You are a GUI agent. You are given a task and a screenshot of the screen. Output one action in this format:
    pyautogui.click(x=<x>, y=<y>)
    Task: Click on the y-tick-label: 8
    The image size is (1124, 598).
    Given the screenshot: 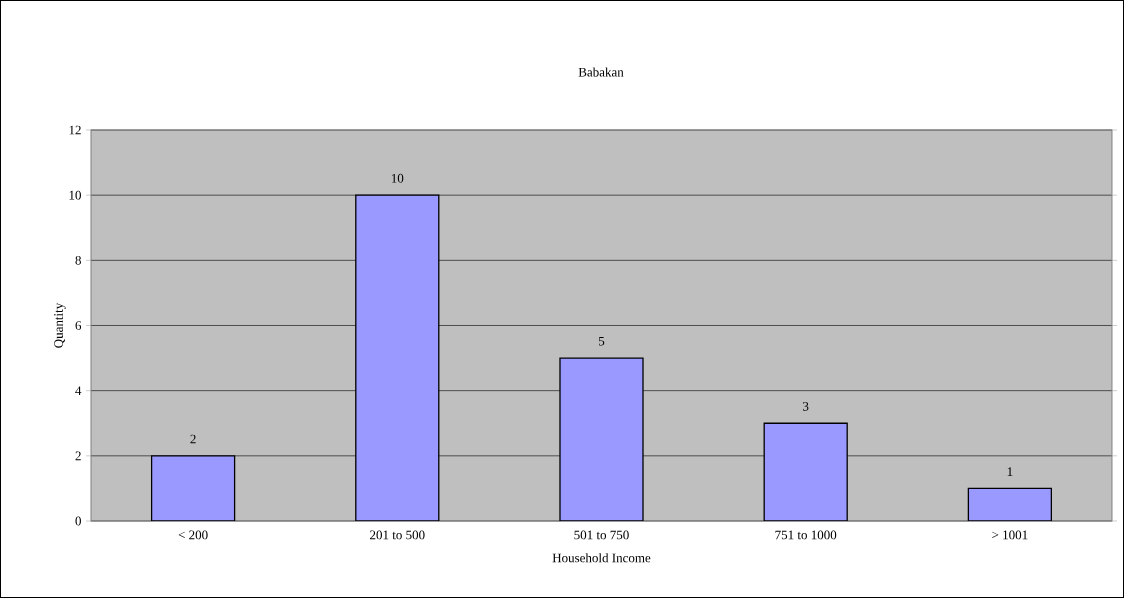 What is the action you would take?
    pyautogui.click(x=78, y=260)
    